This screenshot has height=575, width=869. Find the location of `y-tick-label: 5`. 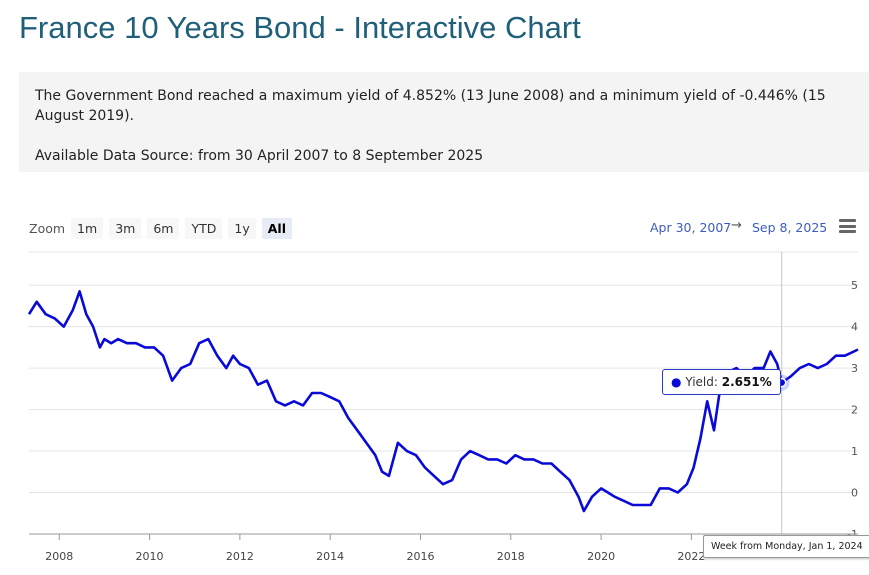

y-tick-label: 5 is located at coordinates (854, 285).